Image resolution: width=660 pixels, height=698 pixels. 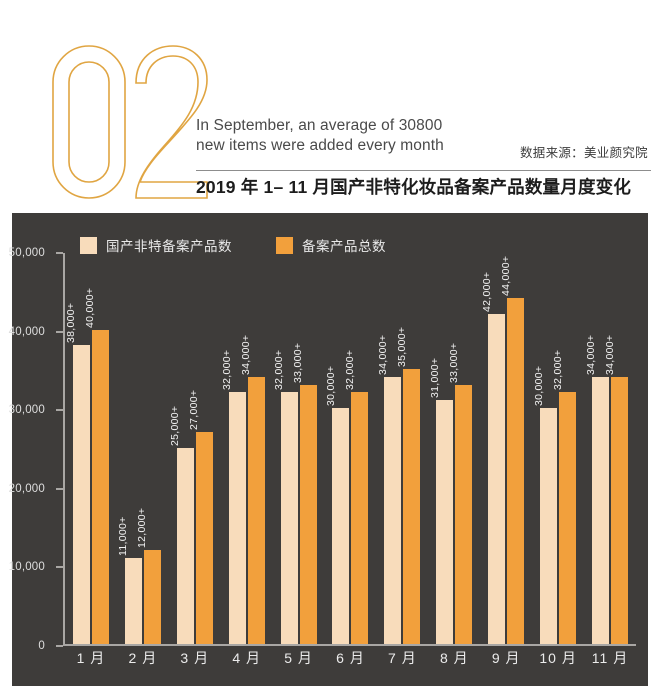 I want to click on y-tick-label: 0, so click(x=41, y=646).